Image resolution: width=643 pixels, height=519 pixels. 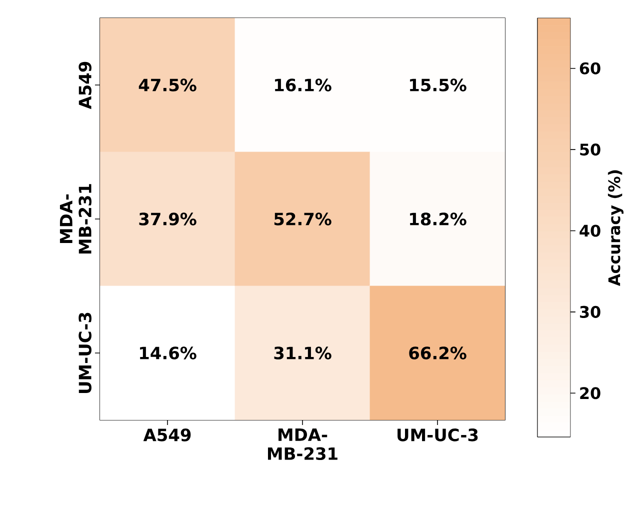 I want to click on color-bar-title: Accuracy (%), so click(x=616, y=228).